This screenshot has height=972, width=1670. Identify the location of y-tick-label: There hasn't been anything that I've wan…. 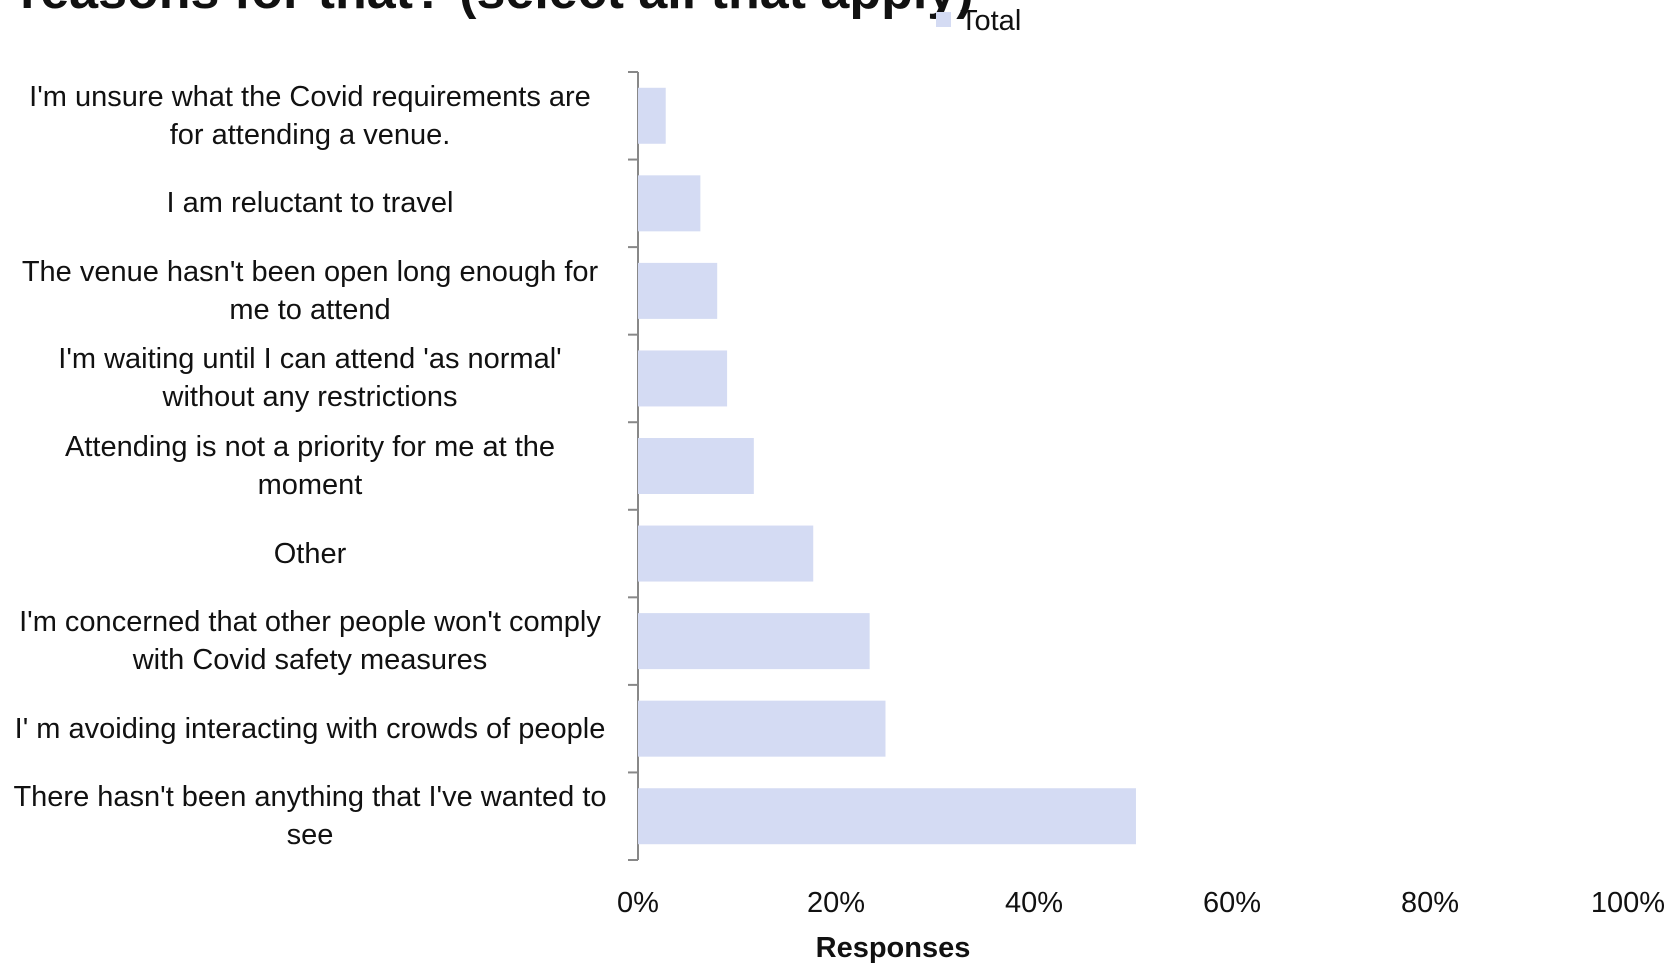
(310, 816).